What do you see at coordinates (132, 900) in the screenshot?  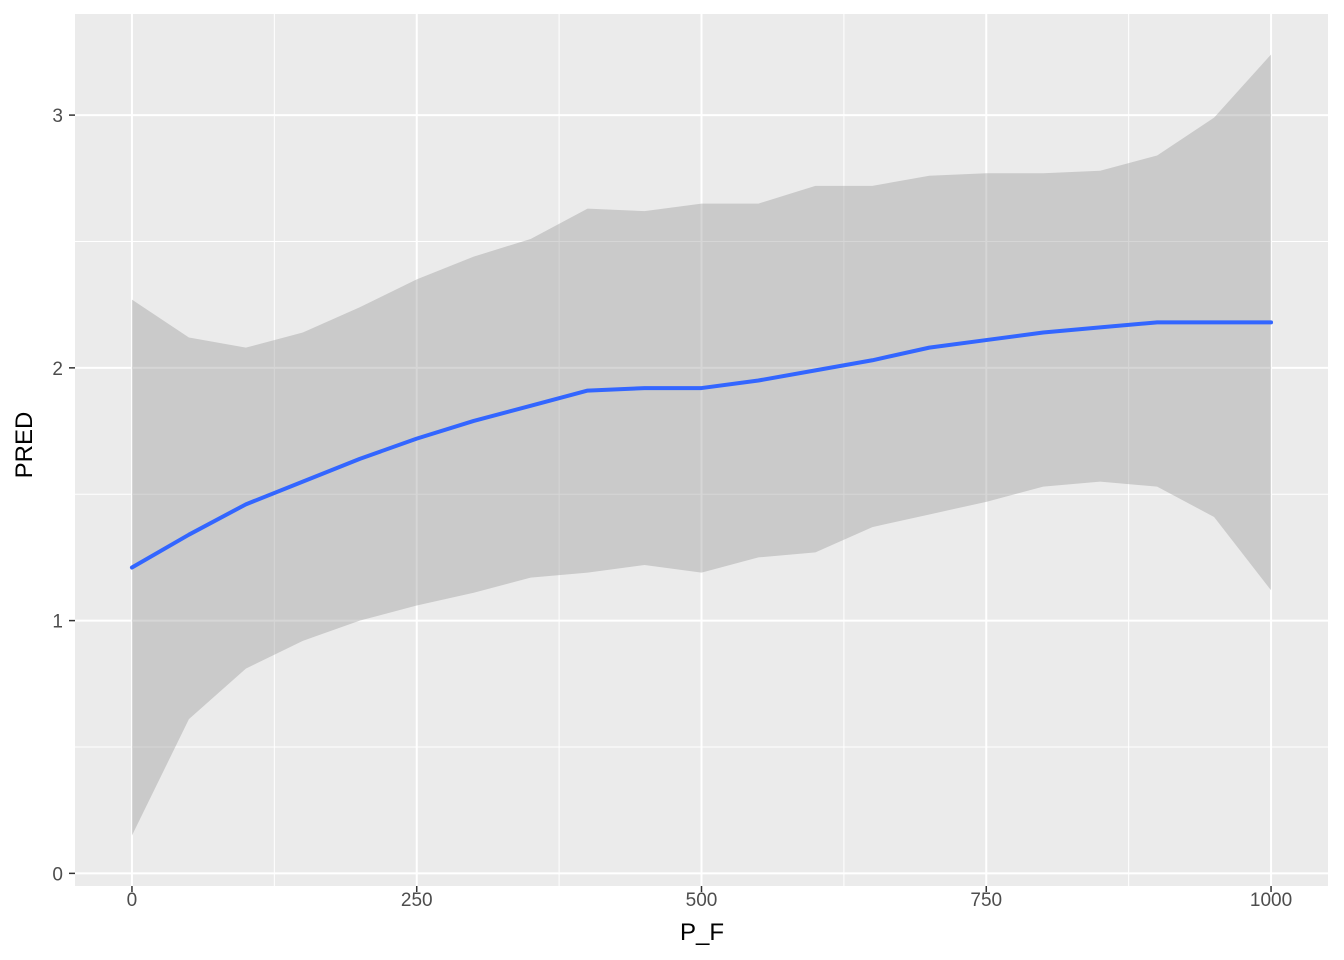 I see `x-tick-label: 0` at bounding box center [132, 900].